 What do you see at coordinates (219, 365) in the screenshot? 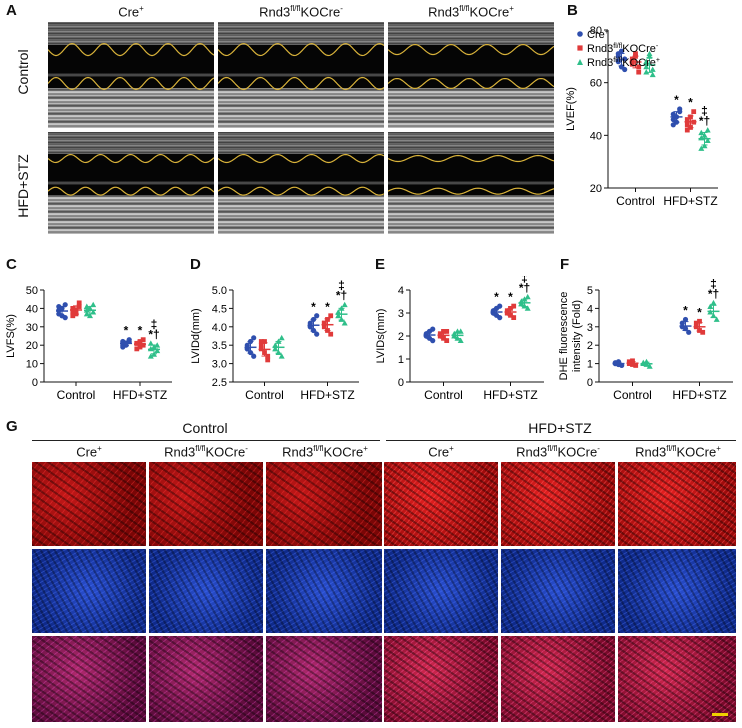
I see `y-tick-label: 3.0` at bounding box center [219, 365].